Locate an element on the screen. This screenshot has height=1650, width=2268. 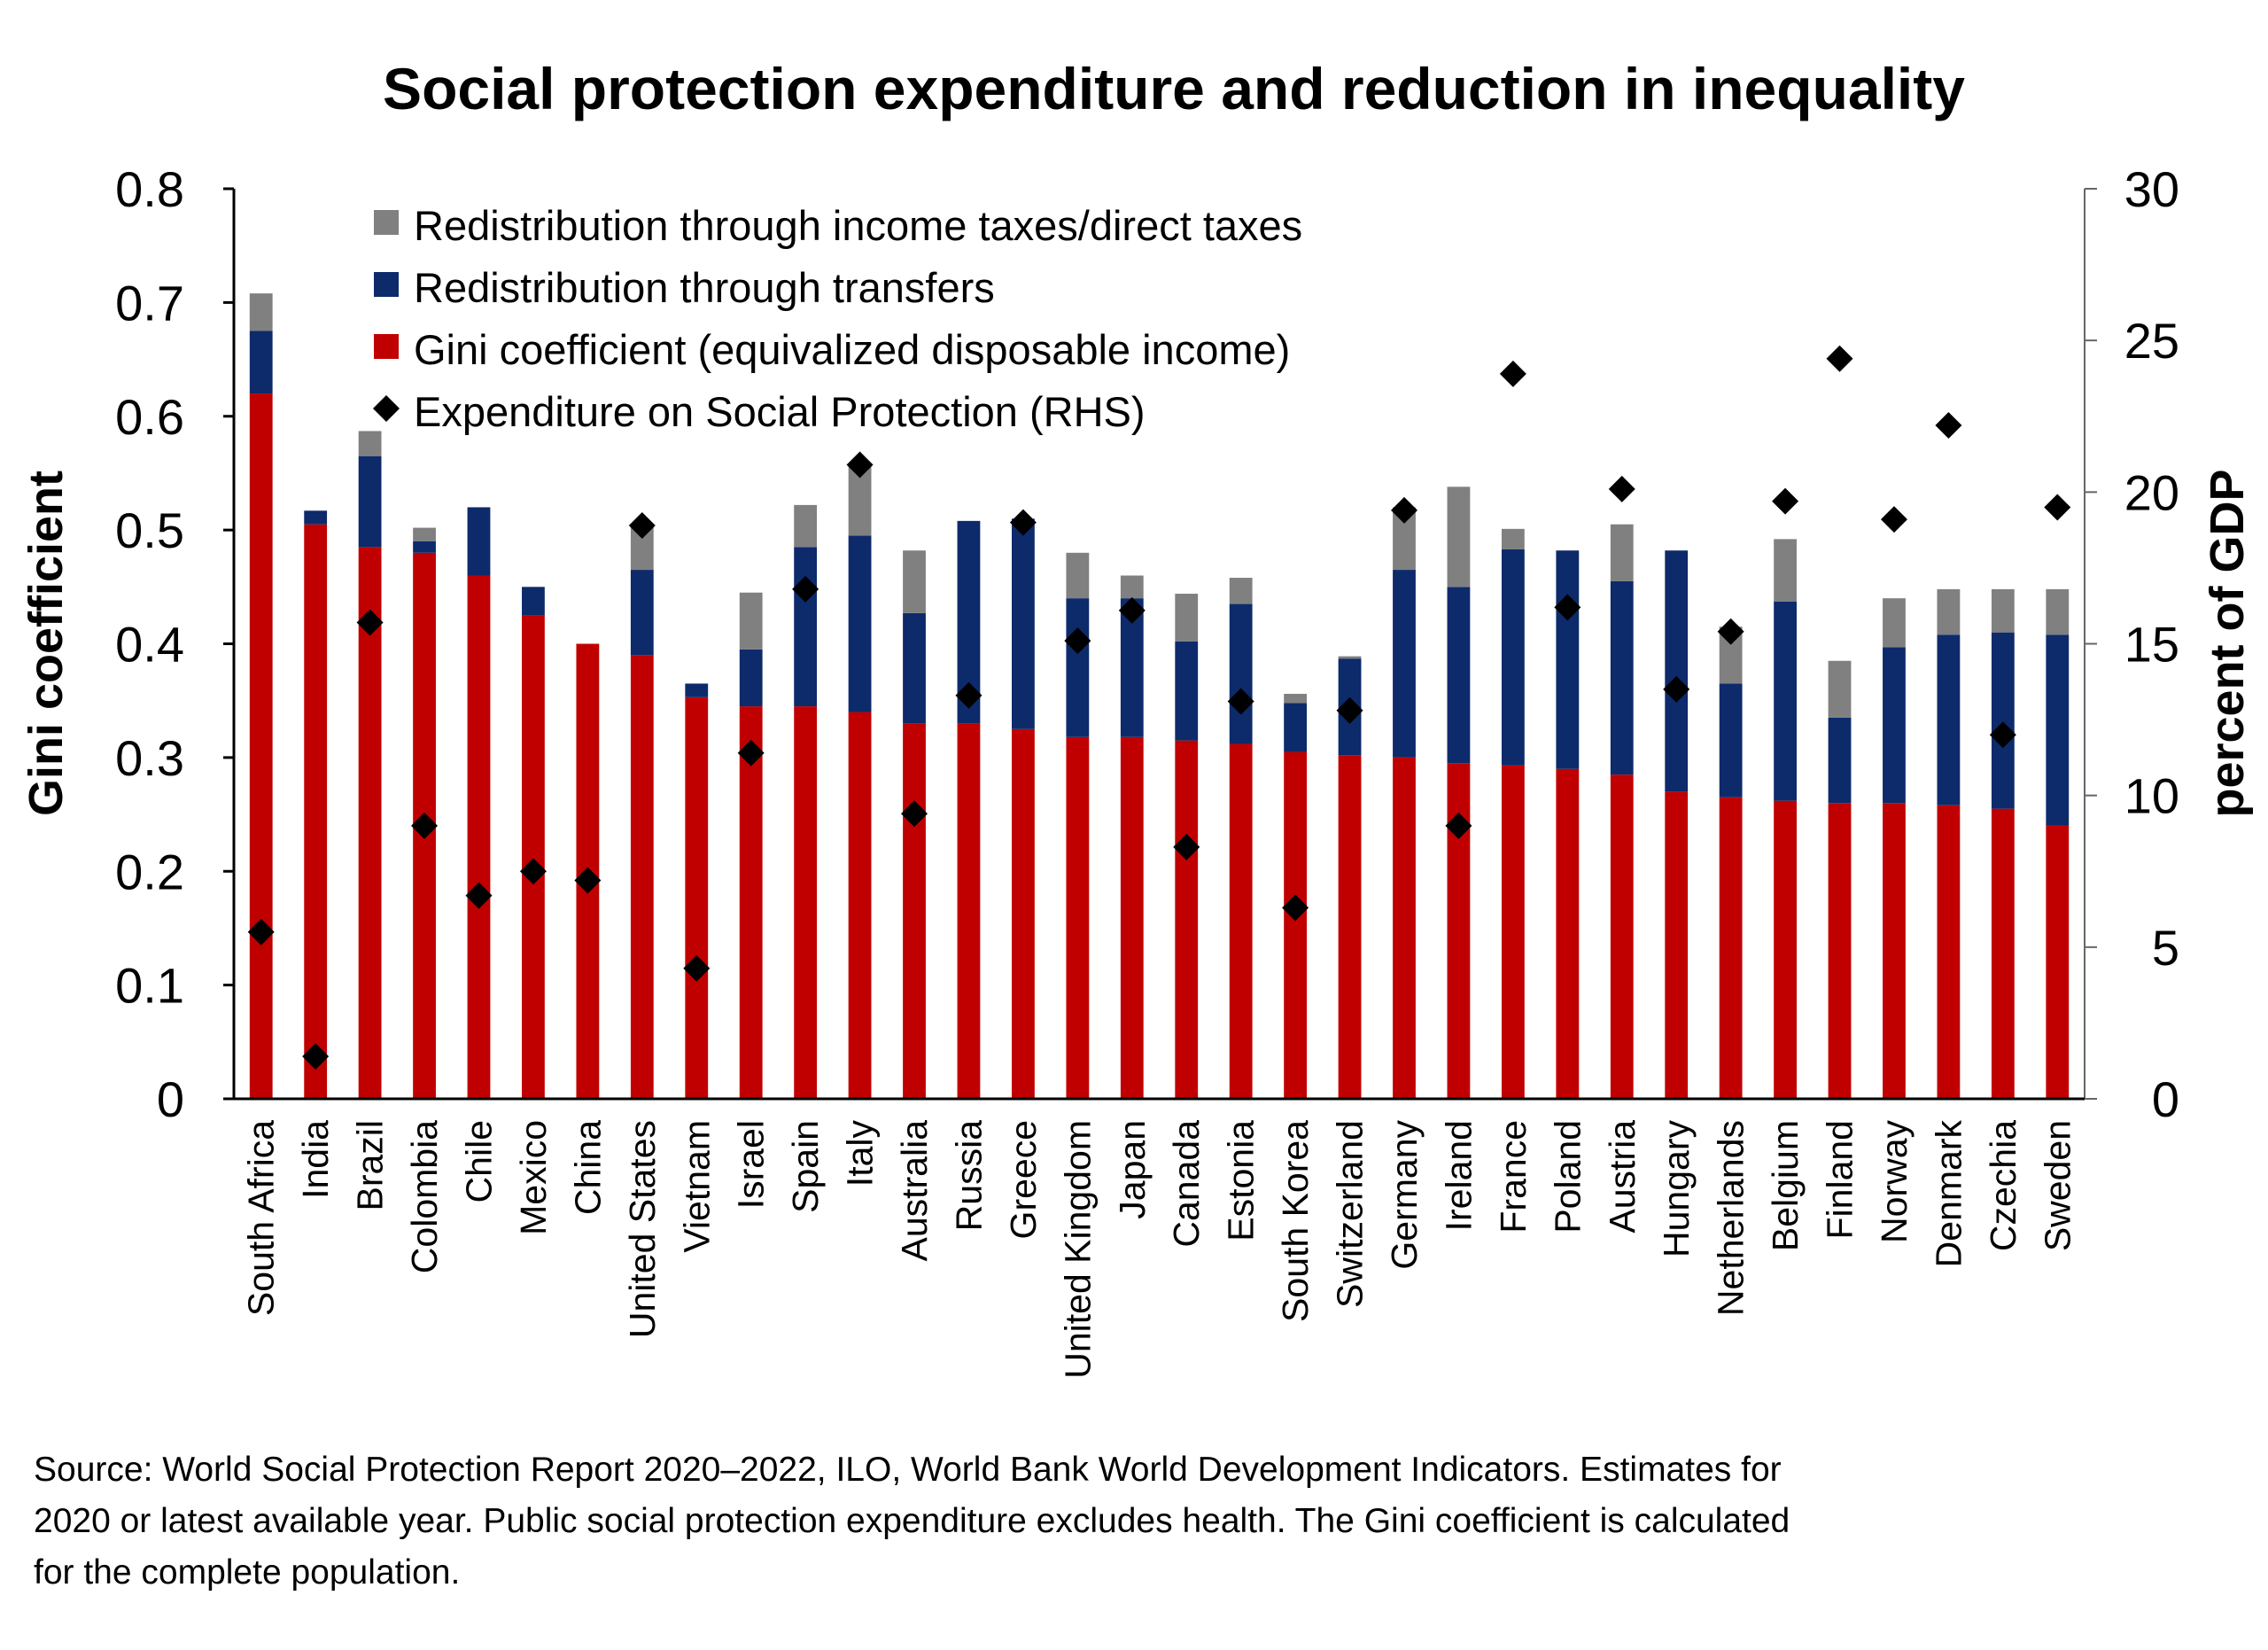
category-label-south-korea: South Korea is located at coordinates (1295, 1221).